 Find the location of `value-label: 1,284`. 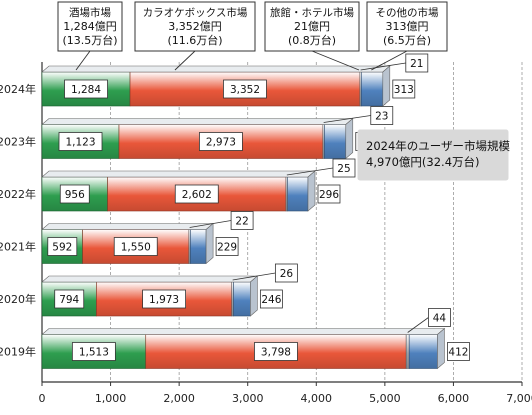

value-label: 1,284 is located at coordinates (86, 90).